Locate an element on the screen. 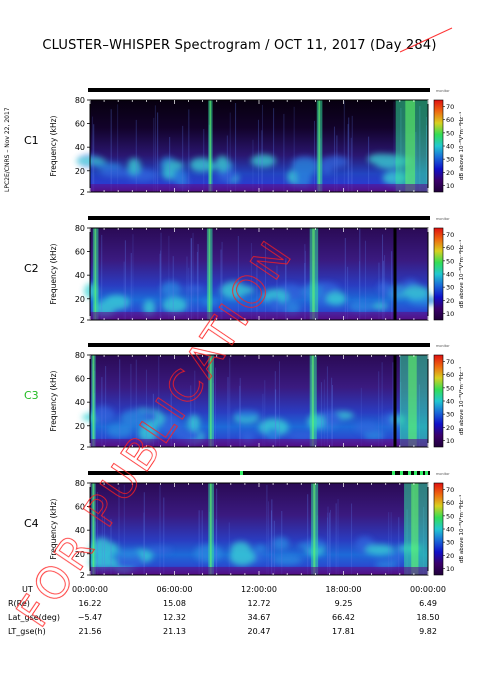 The height and width of the screenshot is (678, 479). colorbar: 10 20 30 40 50 60 70 dB above 10⁻⁸V²m⁻²Hz⁻¹ is located at coordinates (449, 274).